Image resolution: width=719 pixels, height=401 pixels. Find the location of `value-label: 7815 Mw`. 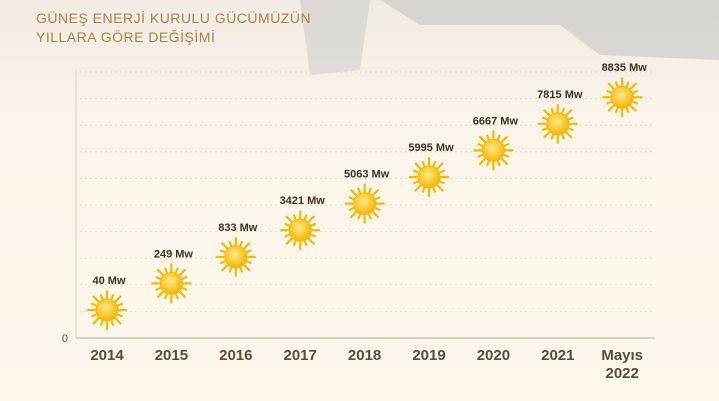

value-label: 7815 Mw is located at coordinates (560, 95).